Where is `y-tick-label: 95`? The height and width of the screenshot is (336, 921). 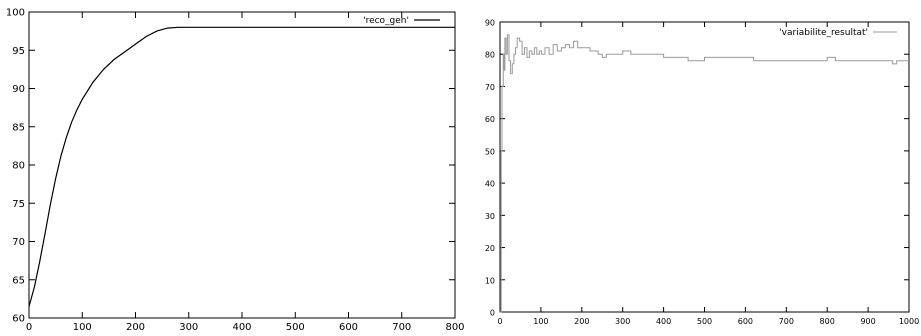 y-tick-label: 95 is located at coordinates (18, 51).